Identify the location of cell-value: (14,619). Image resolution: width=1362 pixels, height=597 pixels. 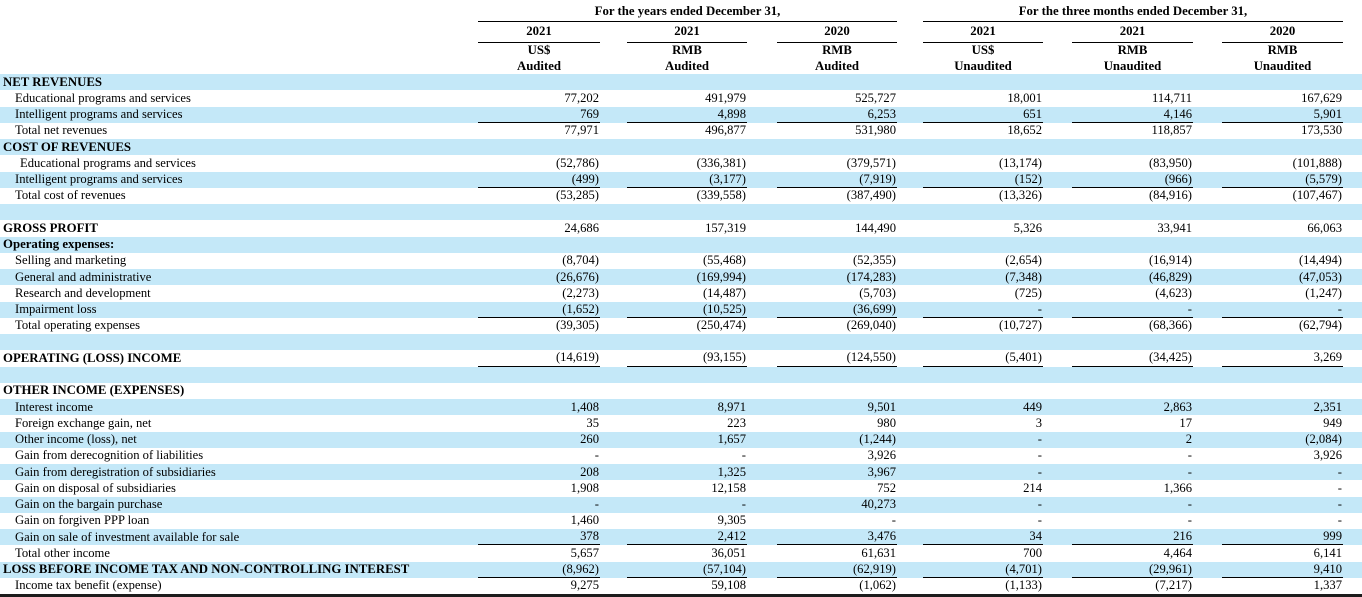
(539, 358).